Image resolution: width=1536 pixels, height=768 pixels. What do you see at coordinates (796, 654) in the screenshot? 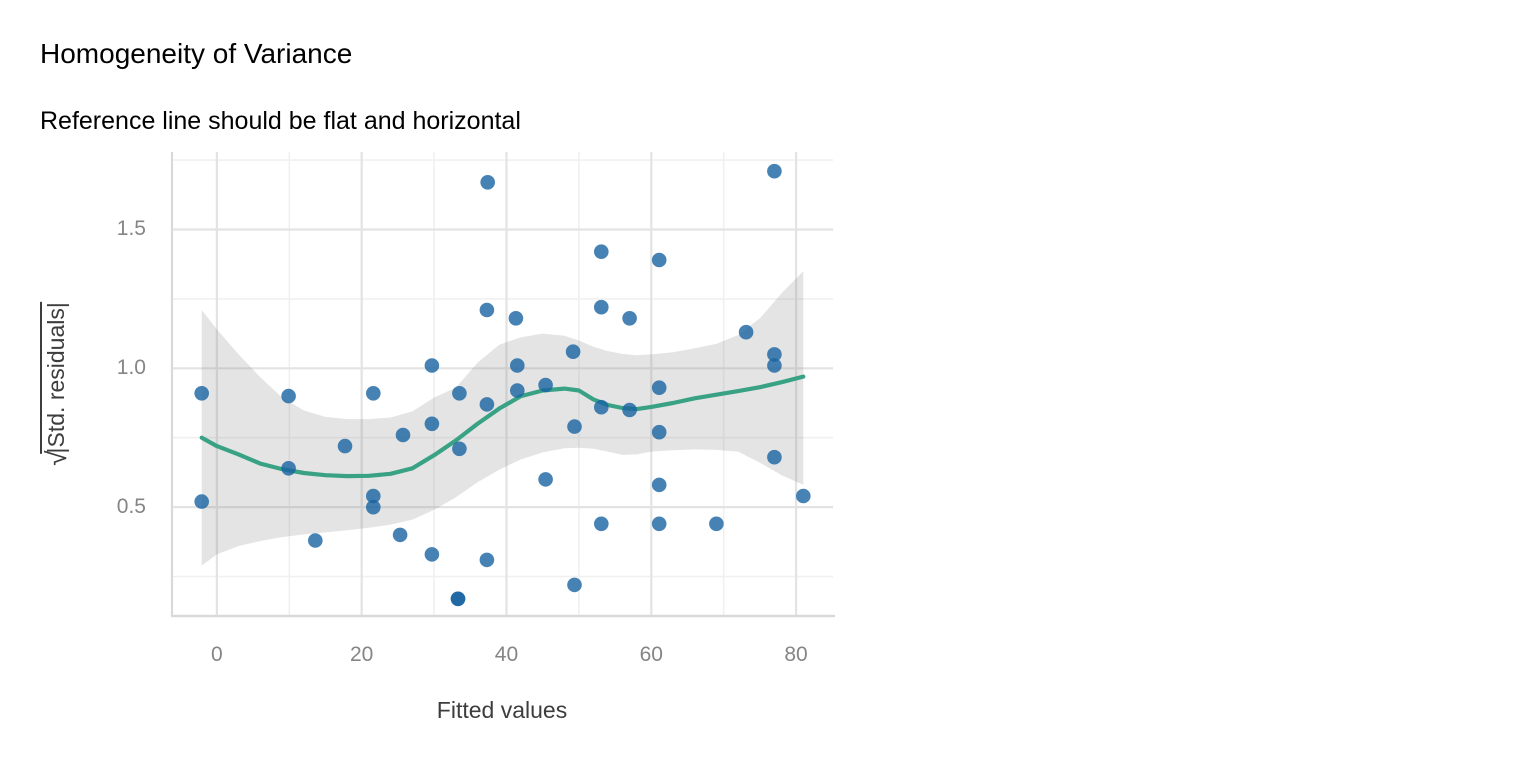
I see `x-tick-label: 80` at bounding box center [796, 654].